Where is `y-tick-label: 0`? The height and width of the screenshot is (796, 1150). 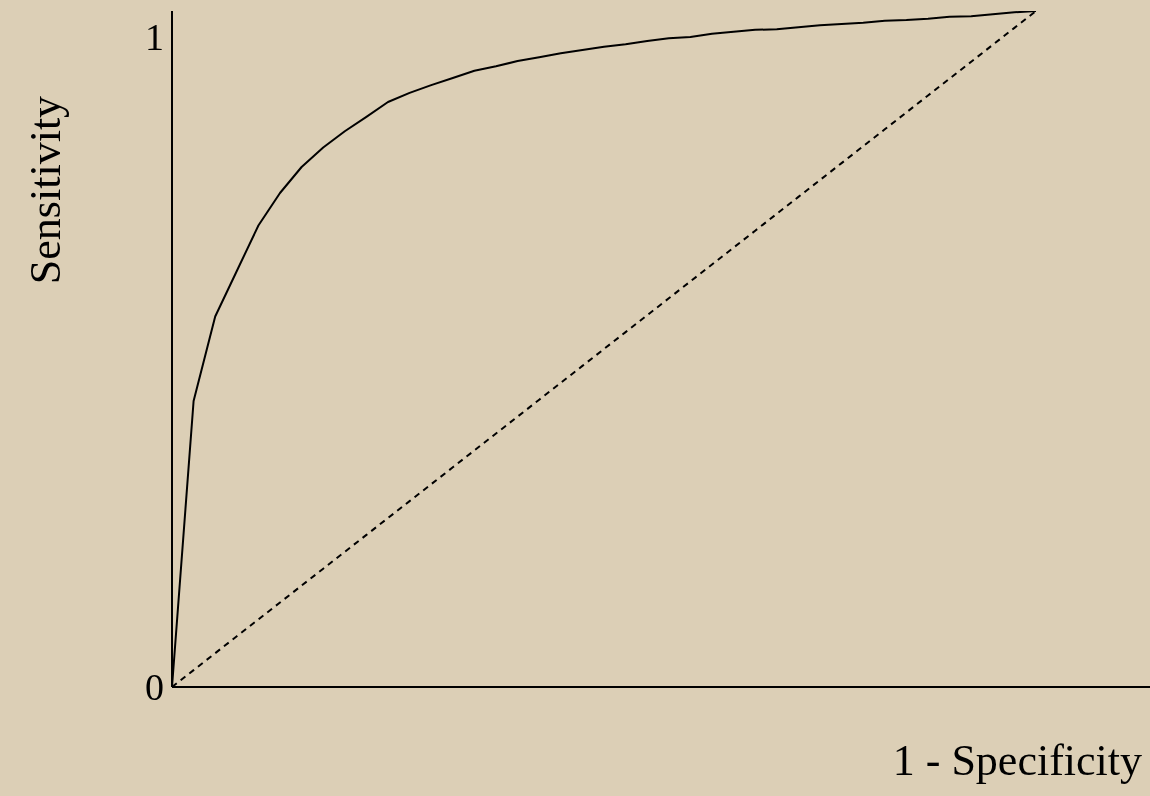 y-tick-label: 0 is located at coordinates (154, 687).